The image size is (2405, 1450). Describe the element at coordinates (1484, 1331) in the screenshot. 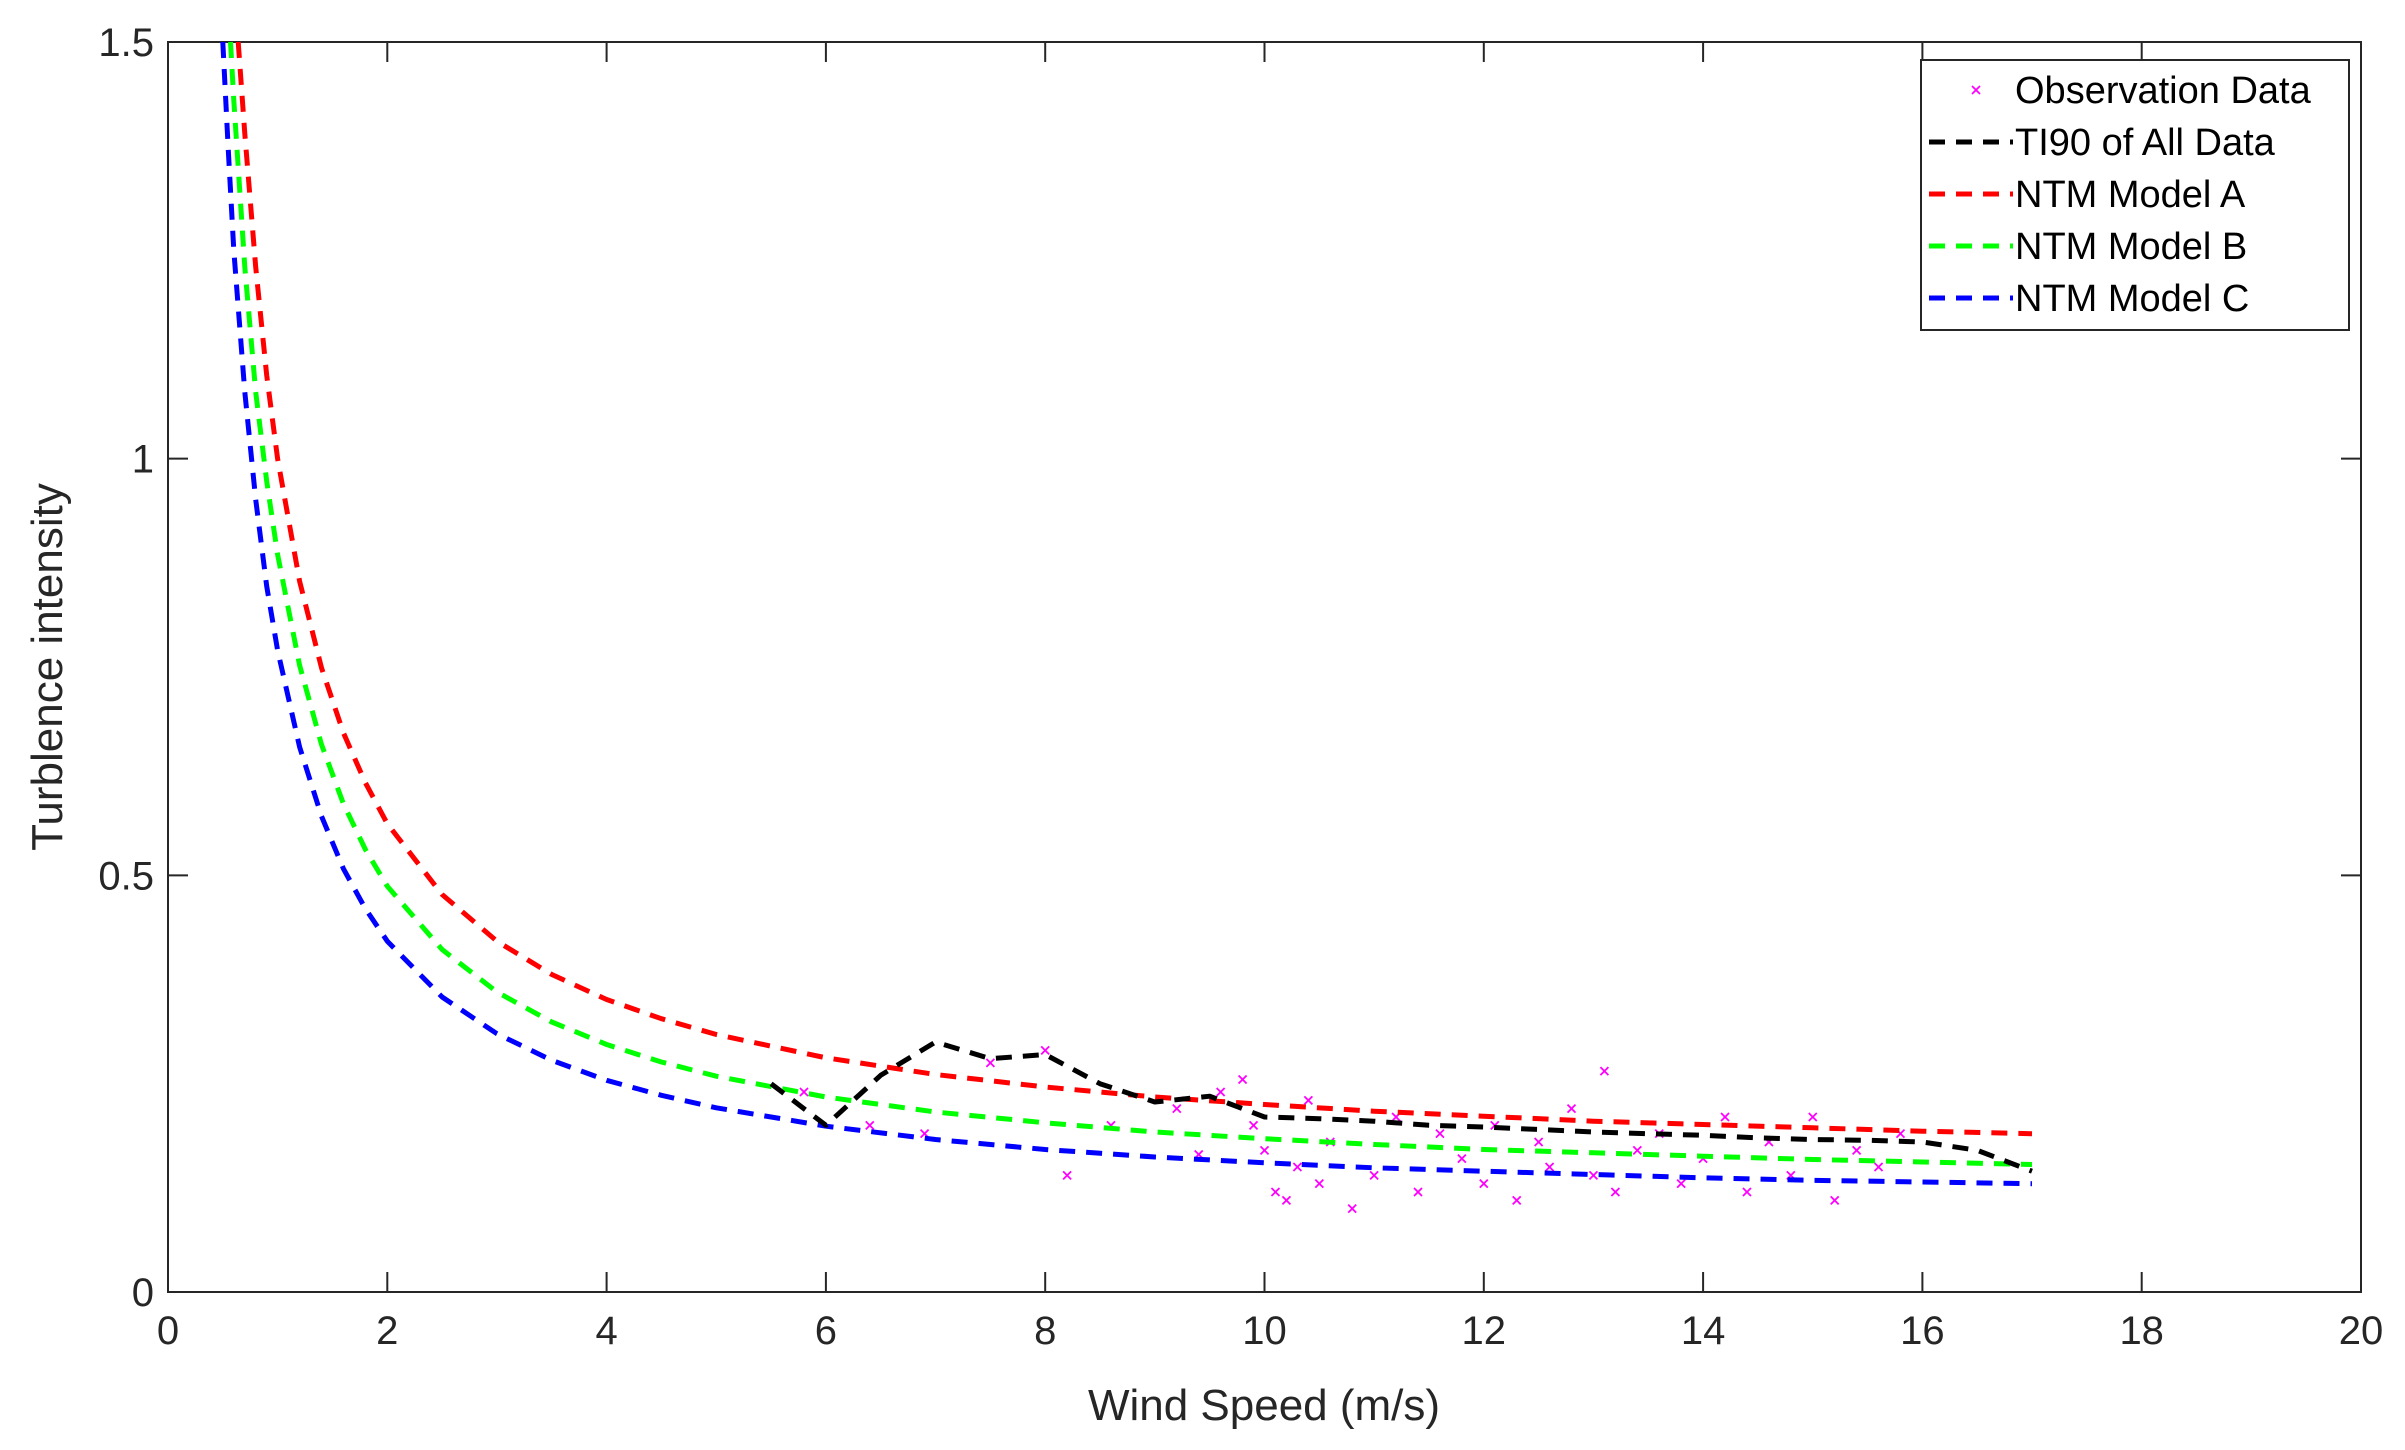

I see `x-tick-label: 12` at that location.